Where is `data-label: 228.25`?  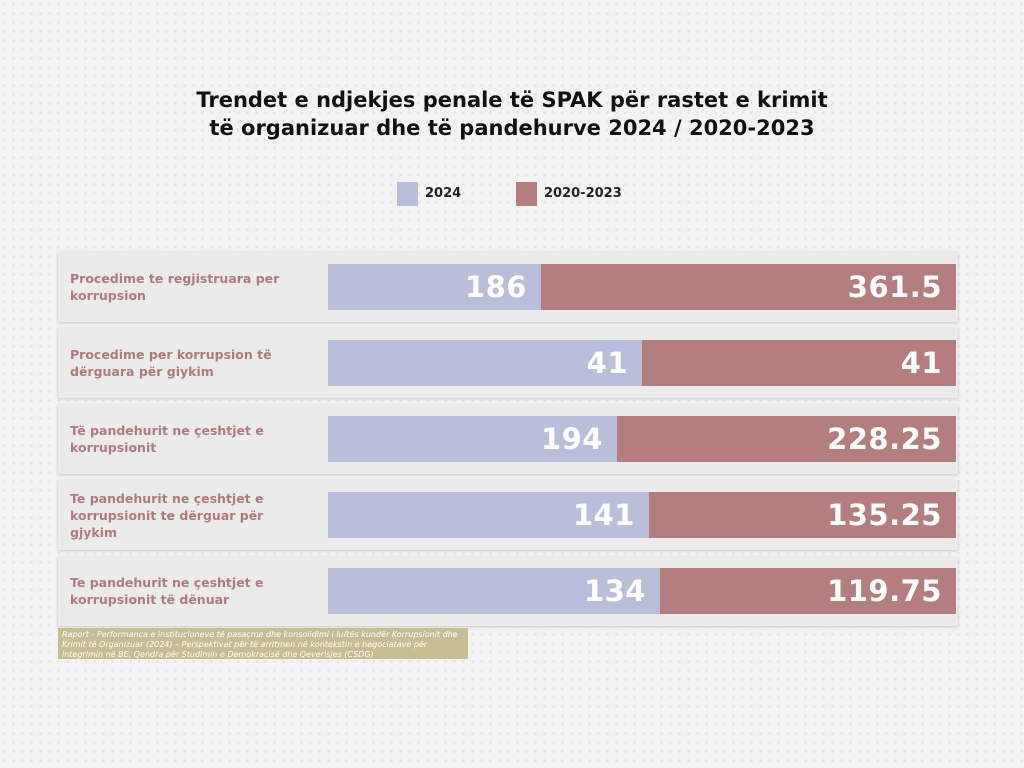 data-label: 228.25 is located at coordinates (884, 439).